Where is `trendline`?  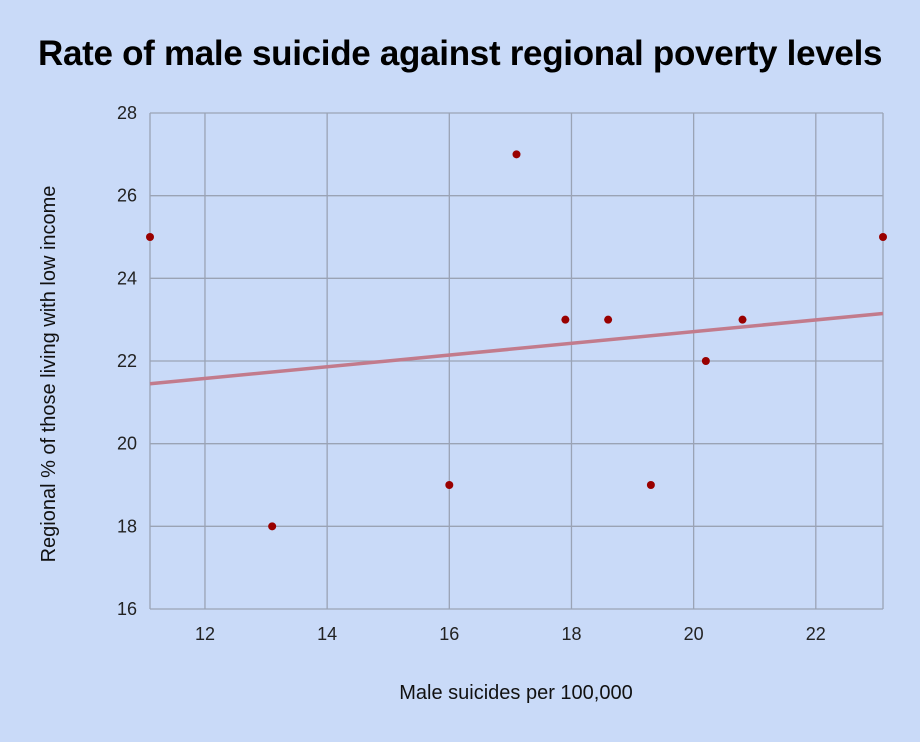
trendline is located at coordinates (516, 348).